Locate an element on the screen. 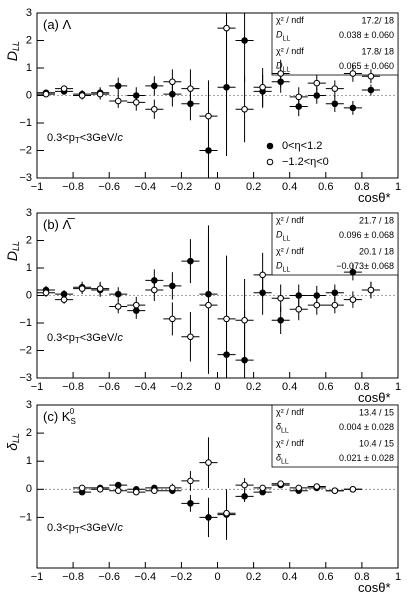  text-part: S is located at coordinates (72, 421).